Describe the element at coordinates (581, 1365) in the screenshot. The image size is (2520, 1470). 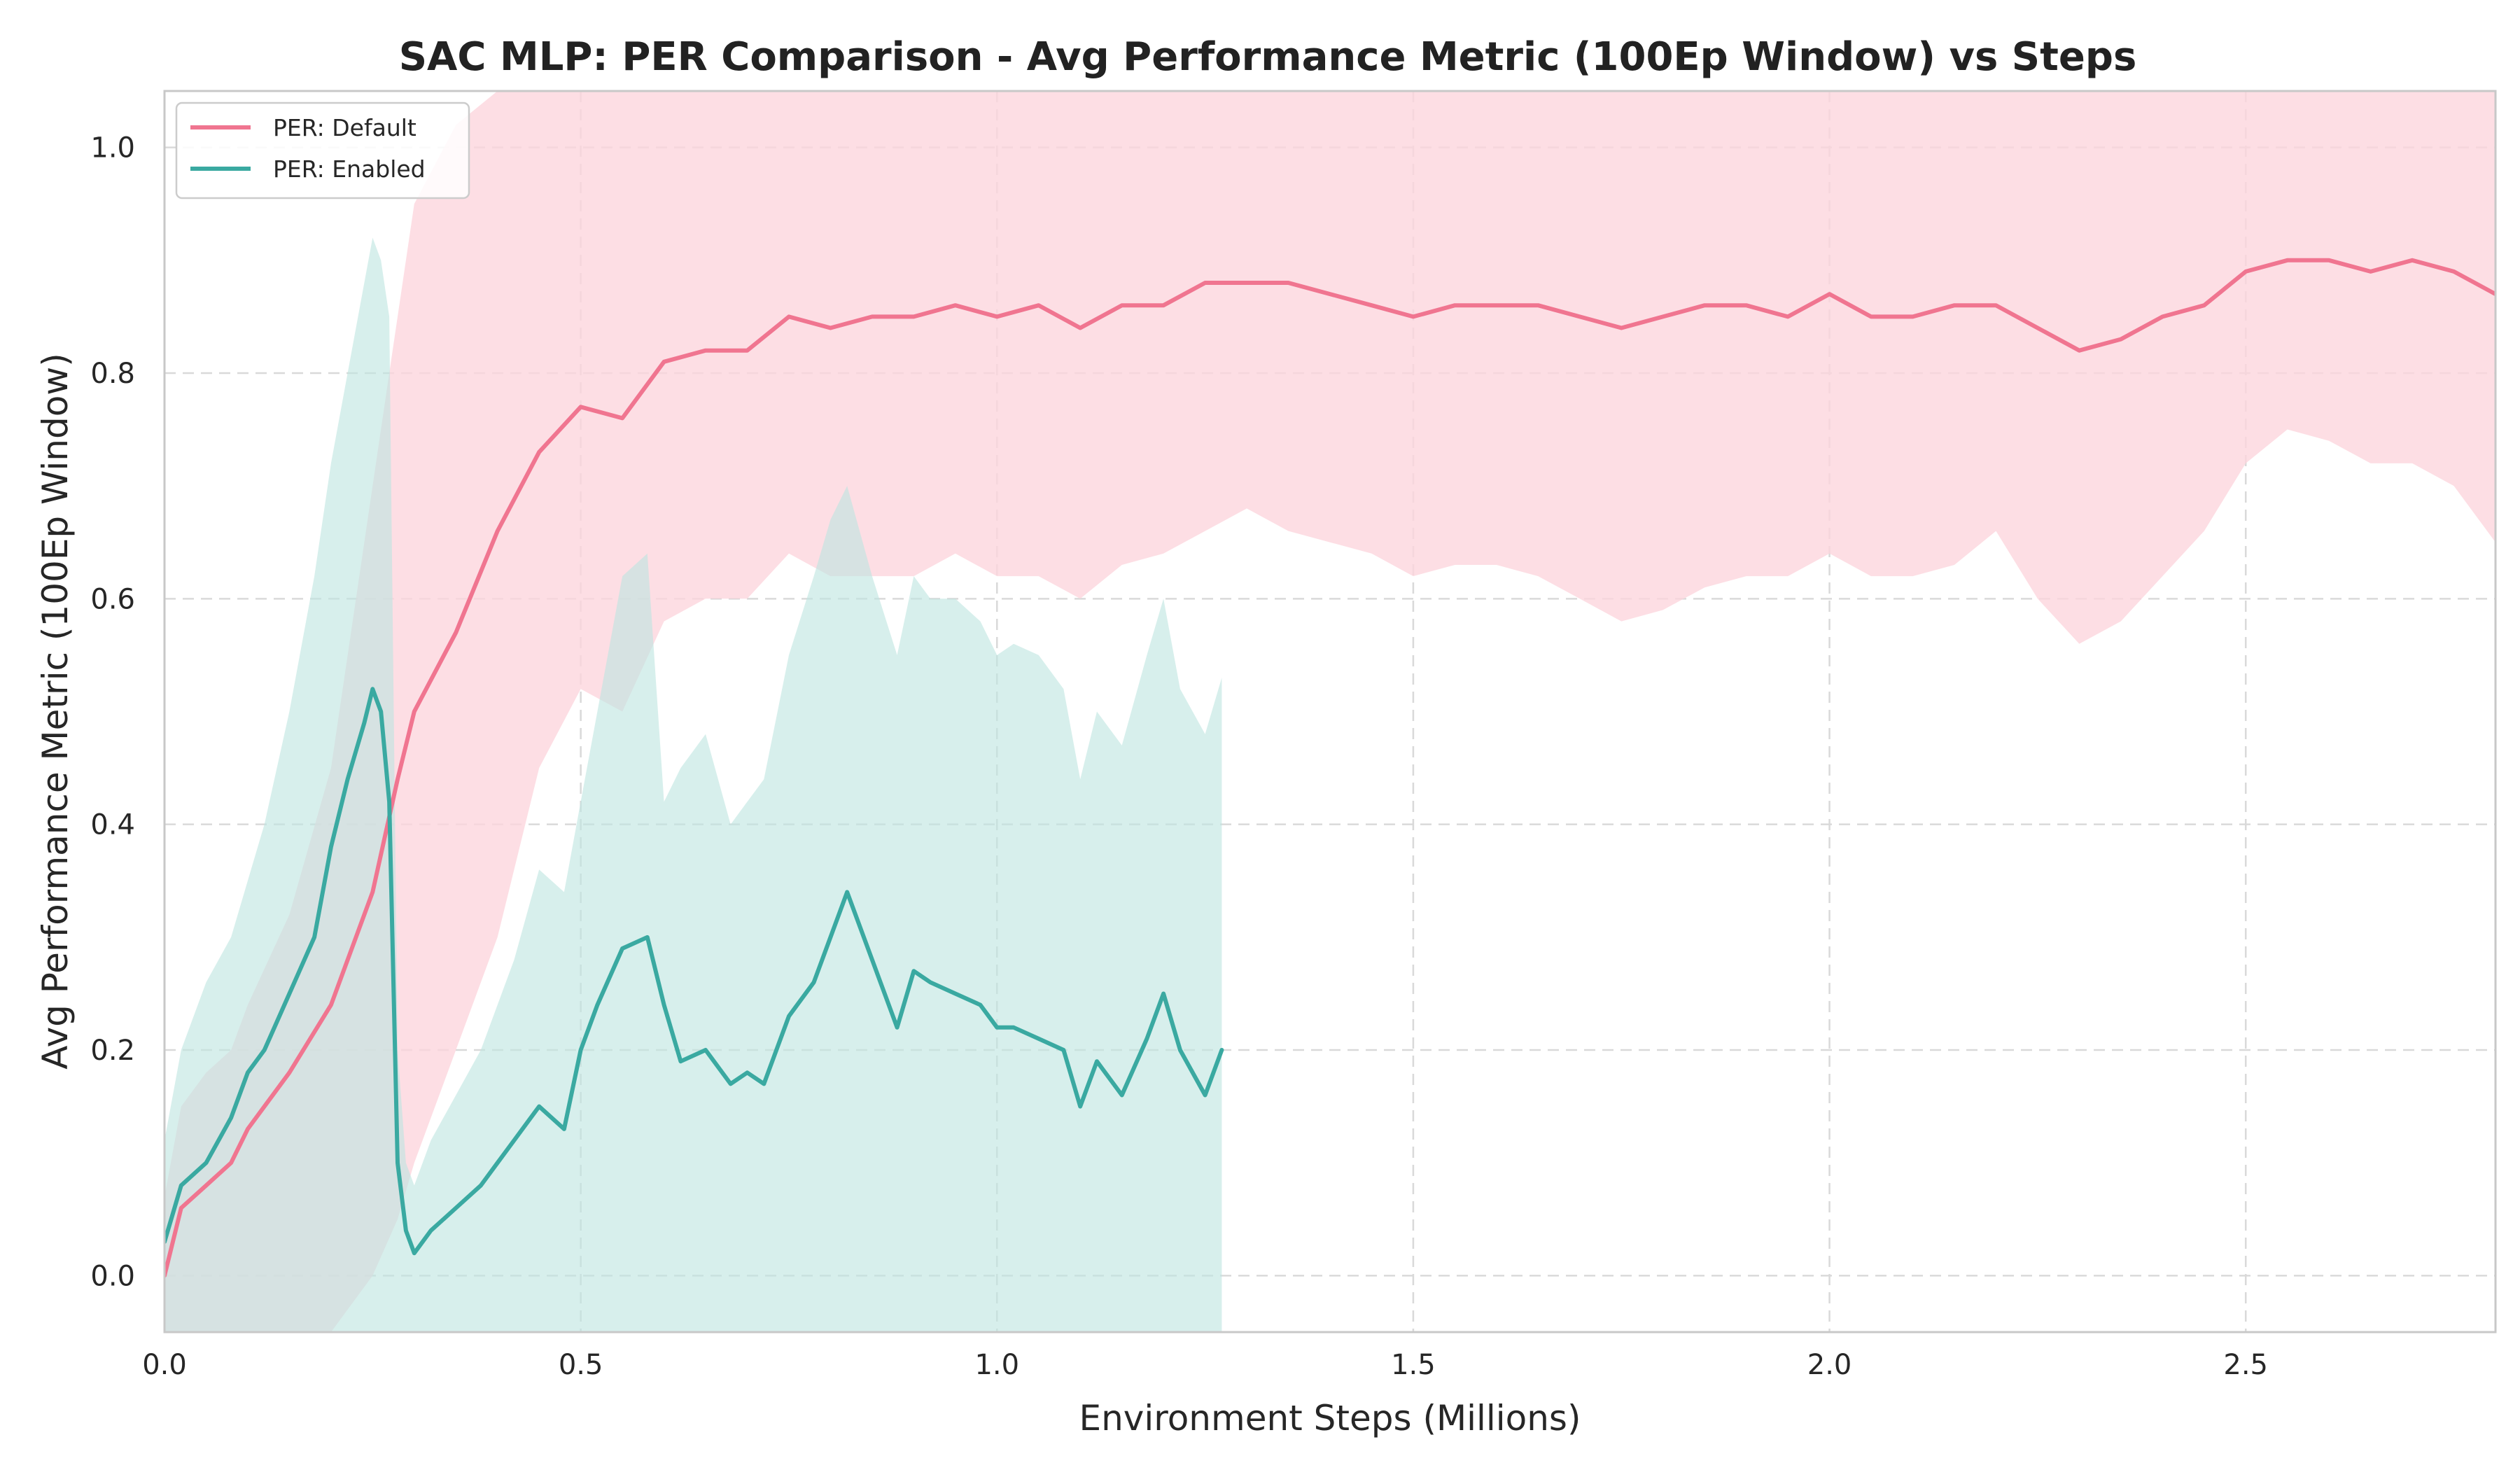
I see `x-tick-label: 0.5` at that location.